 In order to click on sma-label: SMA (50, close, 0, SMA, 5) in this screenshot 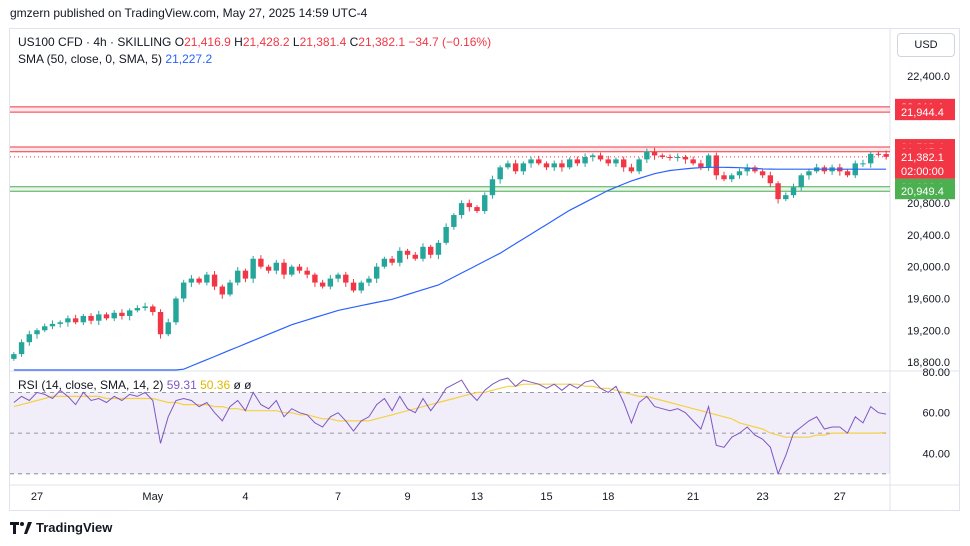, I will do `click(90, 59)`.